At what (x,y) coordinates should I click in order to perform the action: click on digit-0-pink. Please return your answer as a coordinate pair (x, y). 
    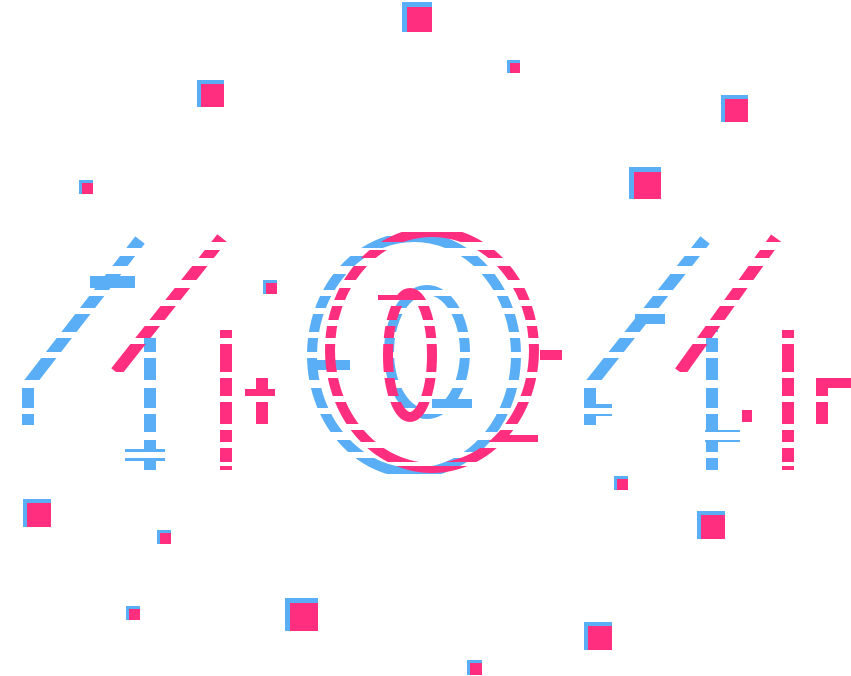
    Looking at the image, I should click on (443, 352).